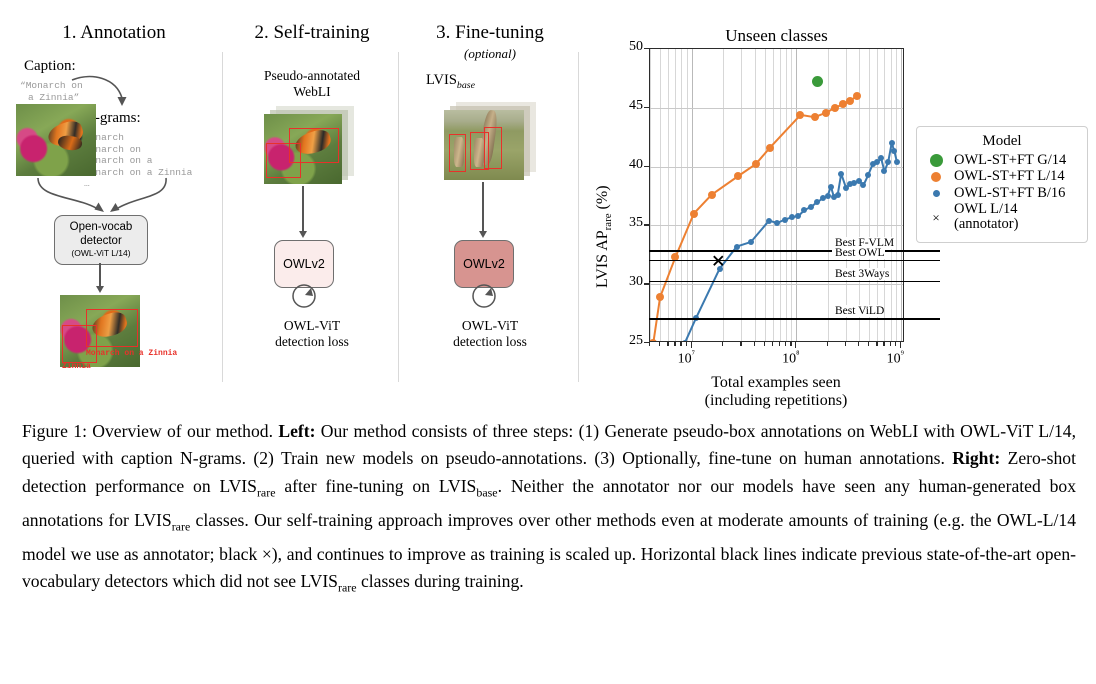 This screenshot has width=1096, height=684. Describe the element at coordinates (101, 240) in the screenshot. I see `open-vocab-detector-box: Open-vocab detector (OWL-ViT L/14)` at that location.